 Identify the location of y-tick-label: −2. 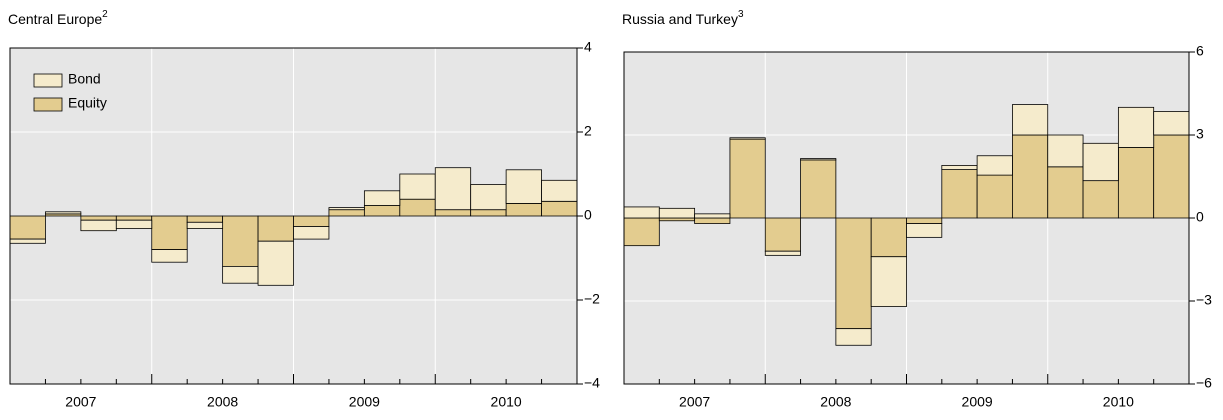
(592, 299).